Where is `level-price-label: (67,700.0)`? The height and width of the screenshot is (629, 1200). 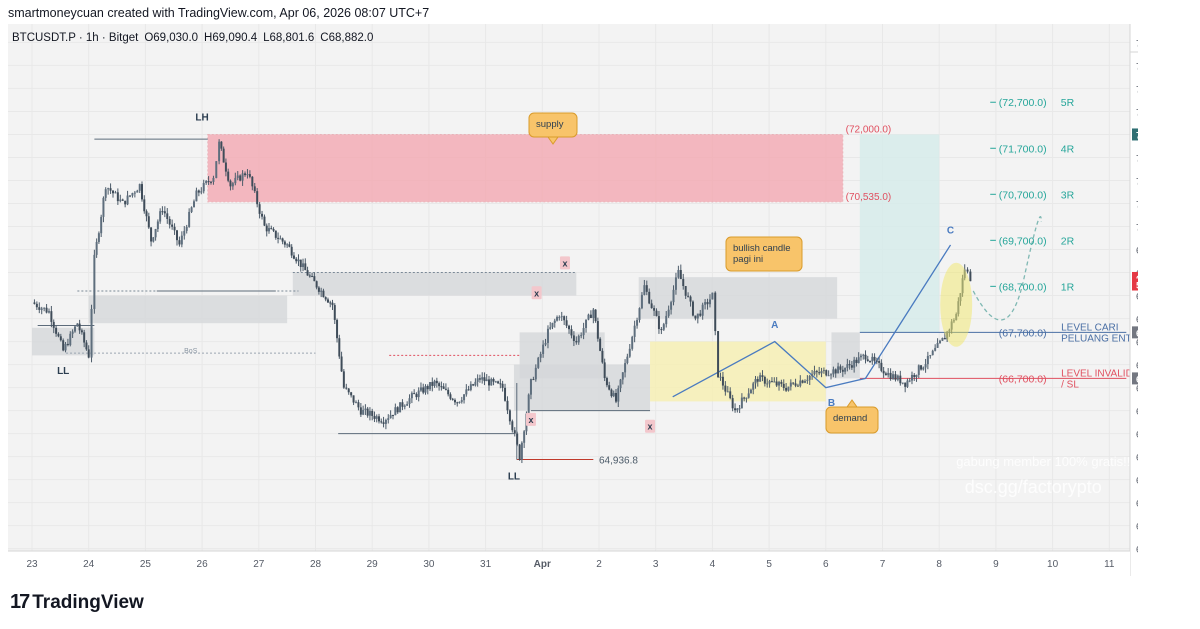
level-price-label: (67,700.0) is located at coordinates (1023, 333).